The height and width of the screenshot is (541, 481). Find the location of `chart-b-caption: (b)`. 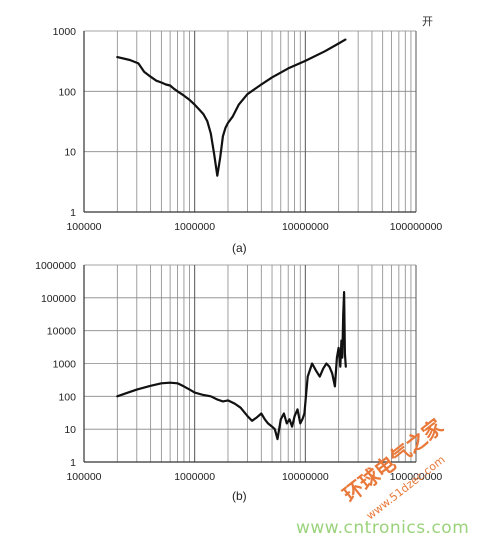

chart-b-caption: (b) is located at coordinates (239, 496).